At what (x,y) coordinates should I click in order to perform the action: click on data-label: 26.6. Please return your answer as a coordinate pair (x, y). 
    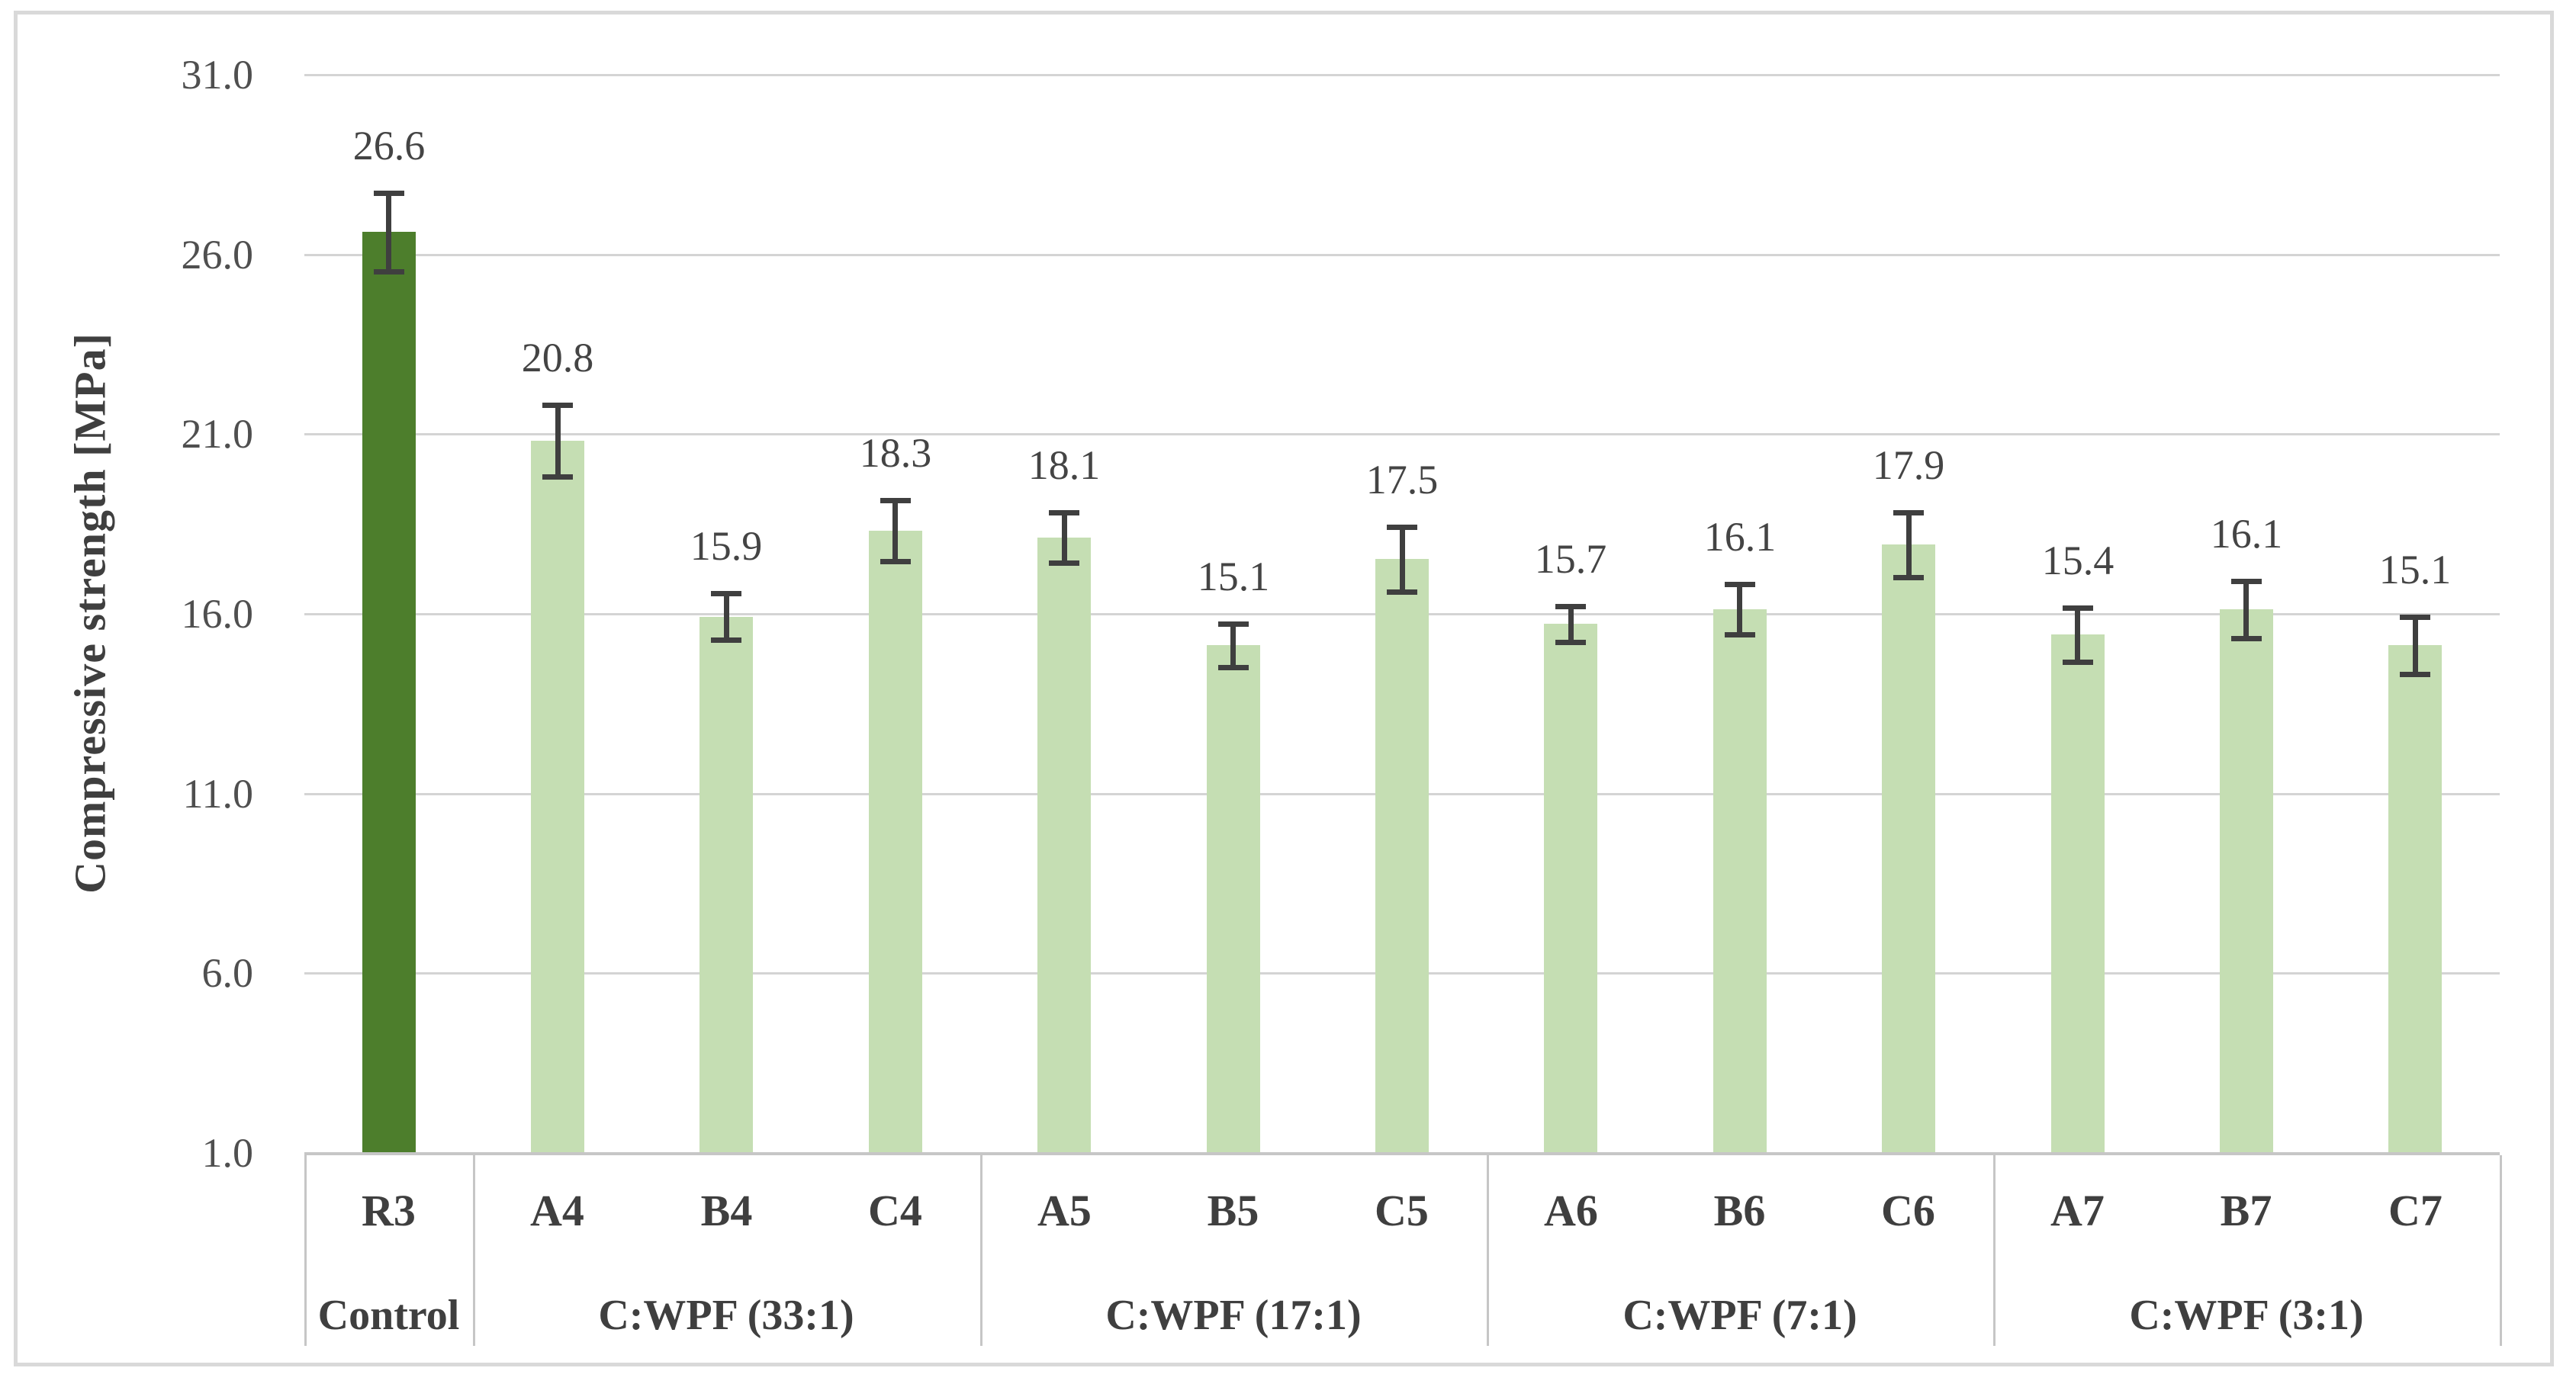
    Looking at the image, I should click on (389, 146).